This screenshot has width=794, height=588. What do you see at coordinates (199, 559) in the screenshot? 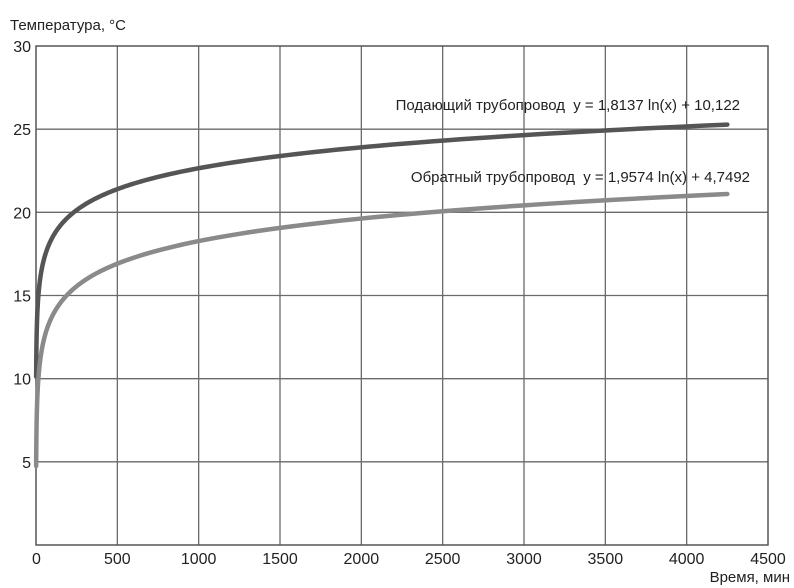
I see `x-tick-label: 1000` at bounding box center [199, 559].